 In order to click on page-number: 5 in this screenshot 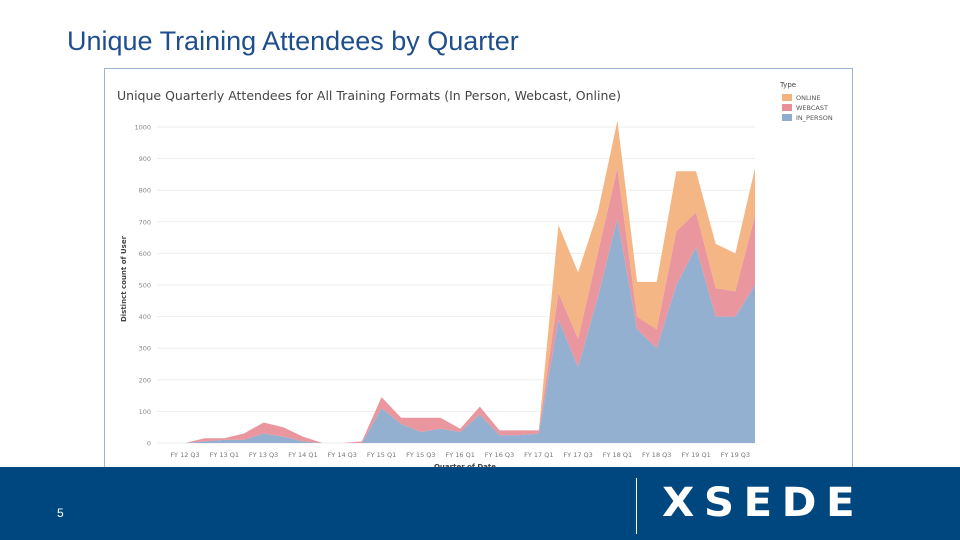, I will do `click(60, 513)`.